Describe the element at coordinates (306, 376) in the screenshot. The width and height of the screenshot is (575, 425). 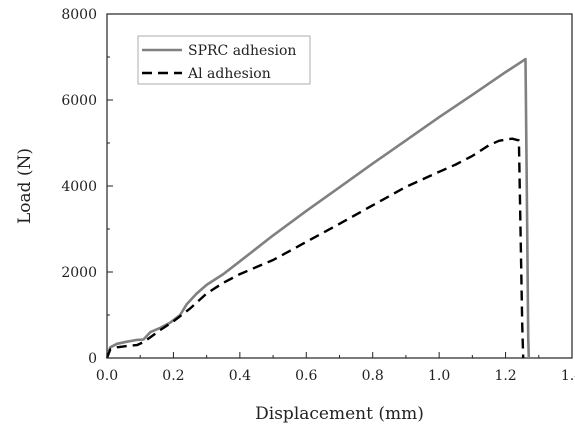
I see `x-tick-label: 0.6` at that location.